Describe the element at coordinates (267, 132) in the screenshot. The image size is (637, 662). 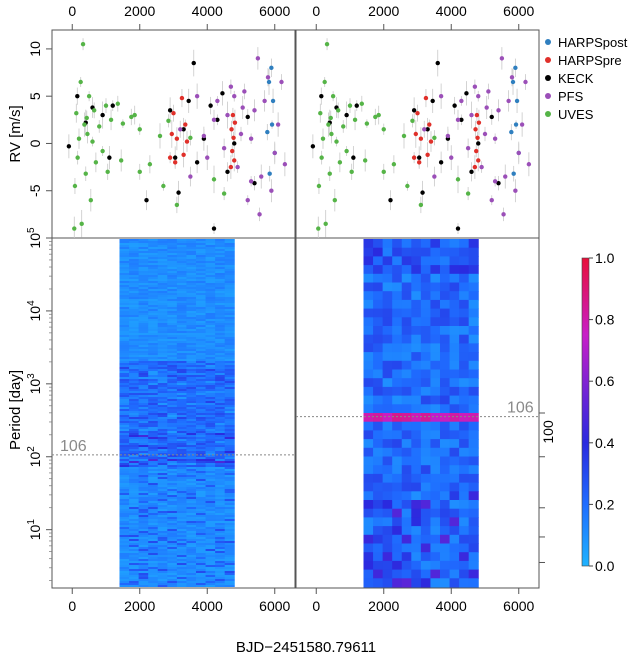
I see `rv-point-harpspost` at that location.